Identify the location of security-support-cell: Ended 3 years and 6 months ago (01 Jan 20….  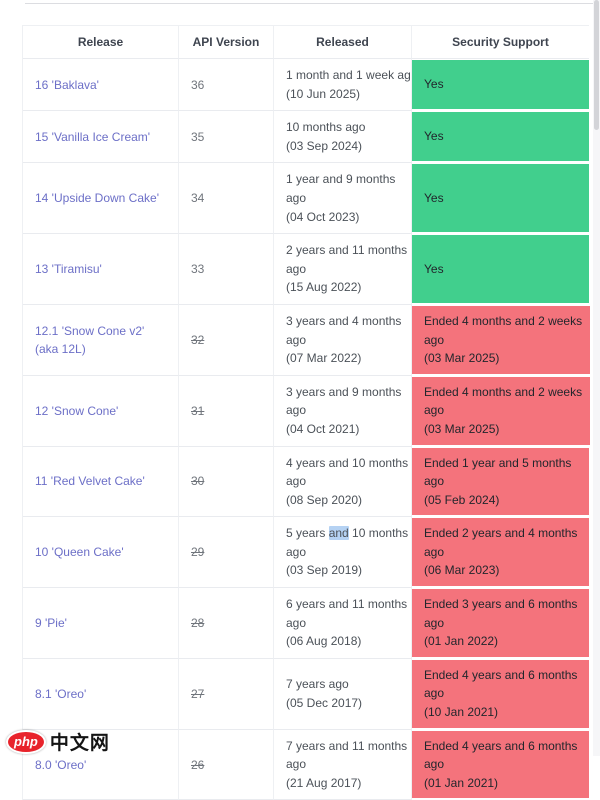
(500, 623).